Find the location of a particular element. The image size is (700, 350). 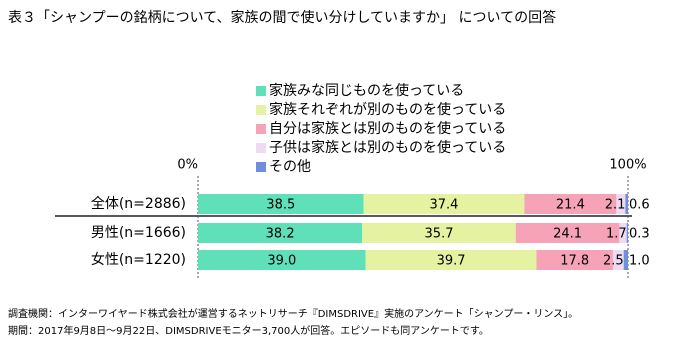

legend-label: 子供は家族とは別のものを使っている is located at coordinates (387, 147).